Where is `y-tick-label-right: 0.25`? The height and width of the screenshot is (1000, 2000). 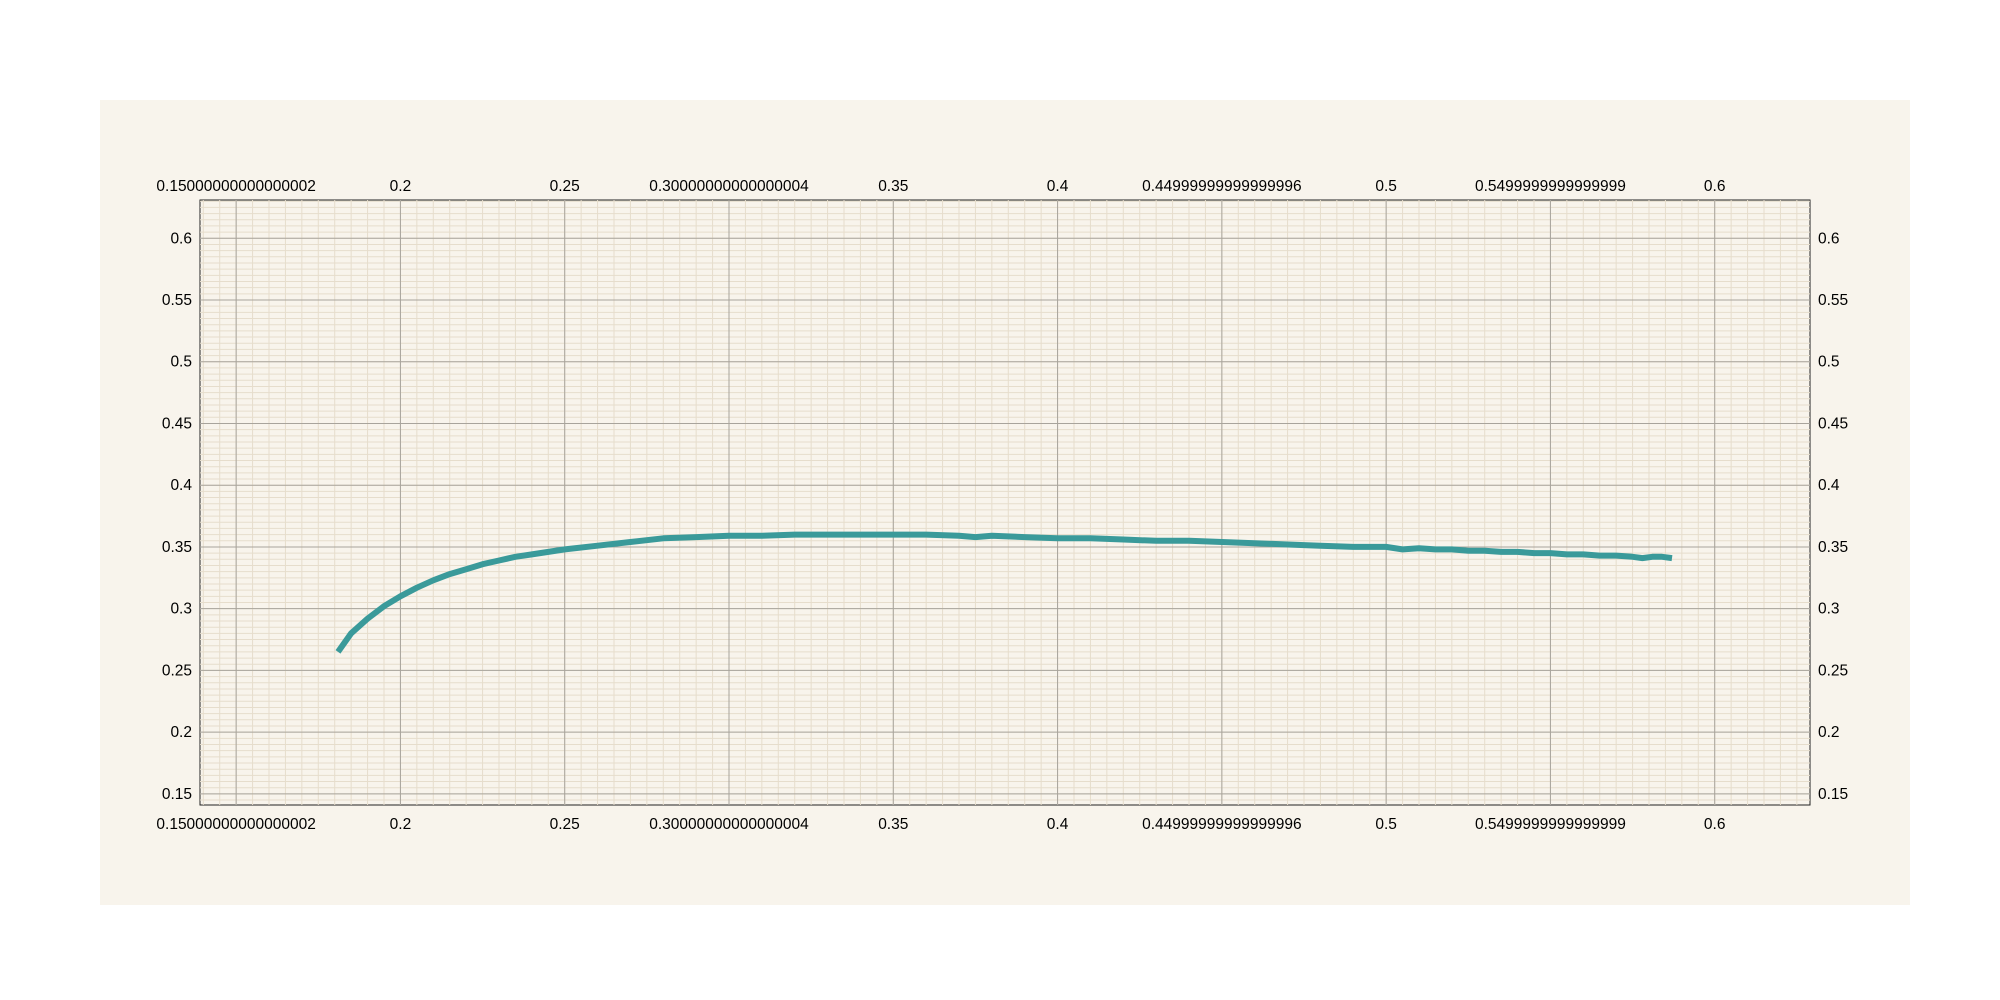 y-tick-label-right: 0.25 is located at coordinates (1833, 670).